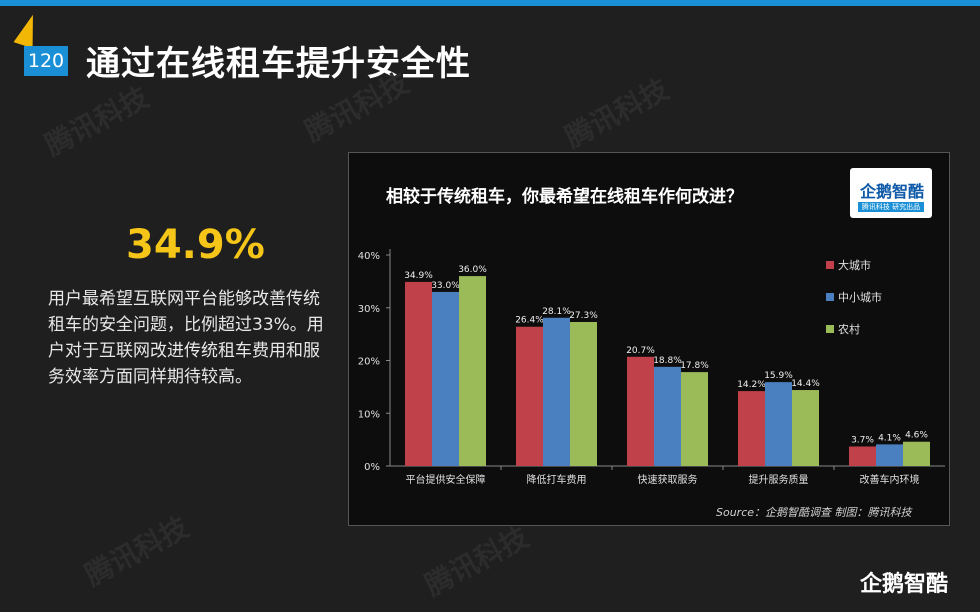  I want to click on x-tick-label: 平台提供安全保障, so click(446, 479).